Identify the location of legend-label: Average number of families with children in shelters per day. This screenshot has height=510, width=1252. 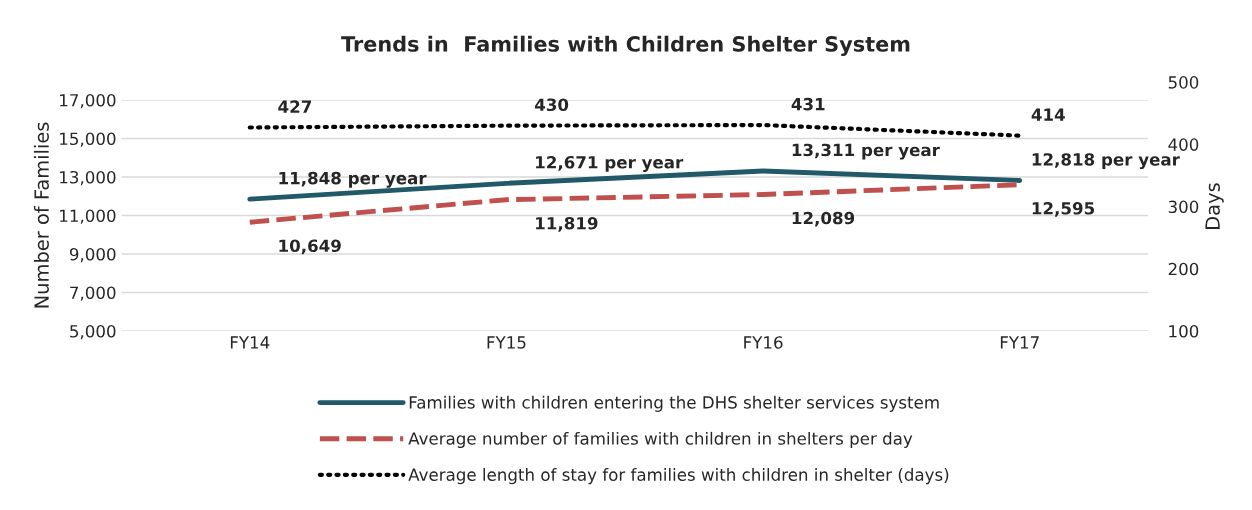
(660, 440).